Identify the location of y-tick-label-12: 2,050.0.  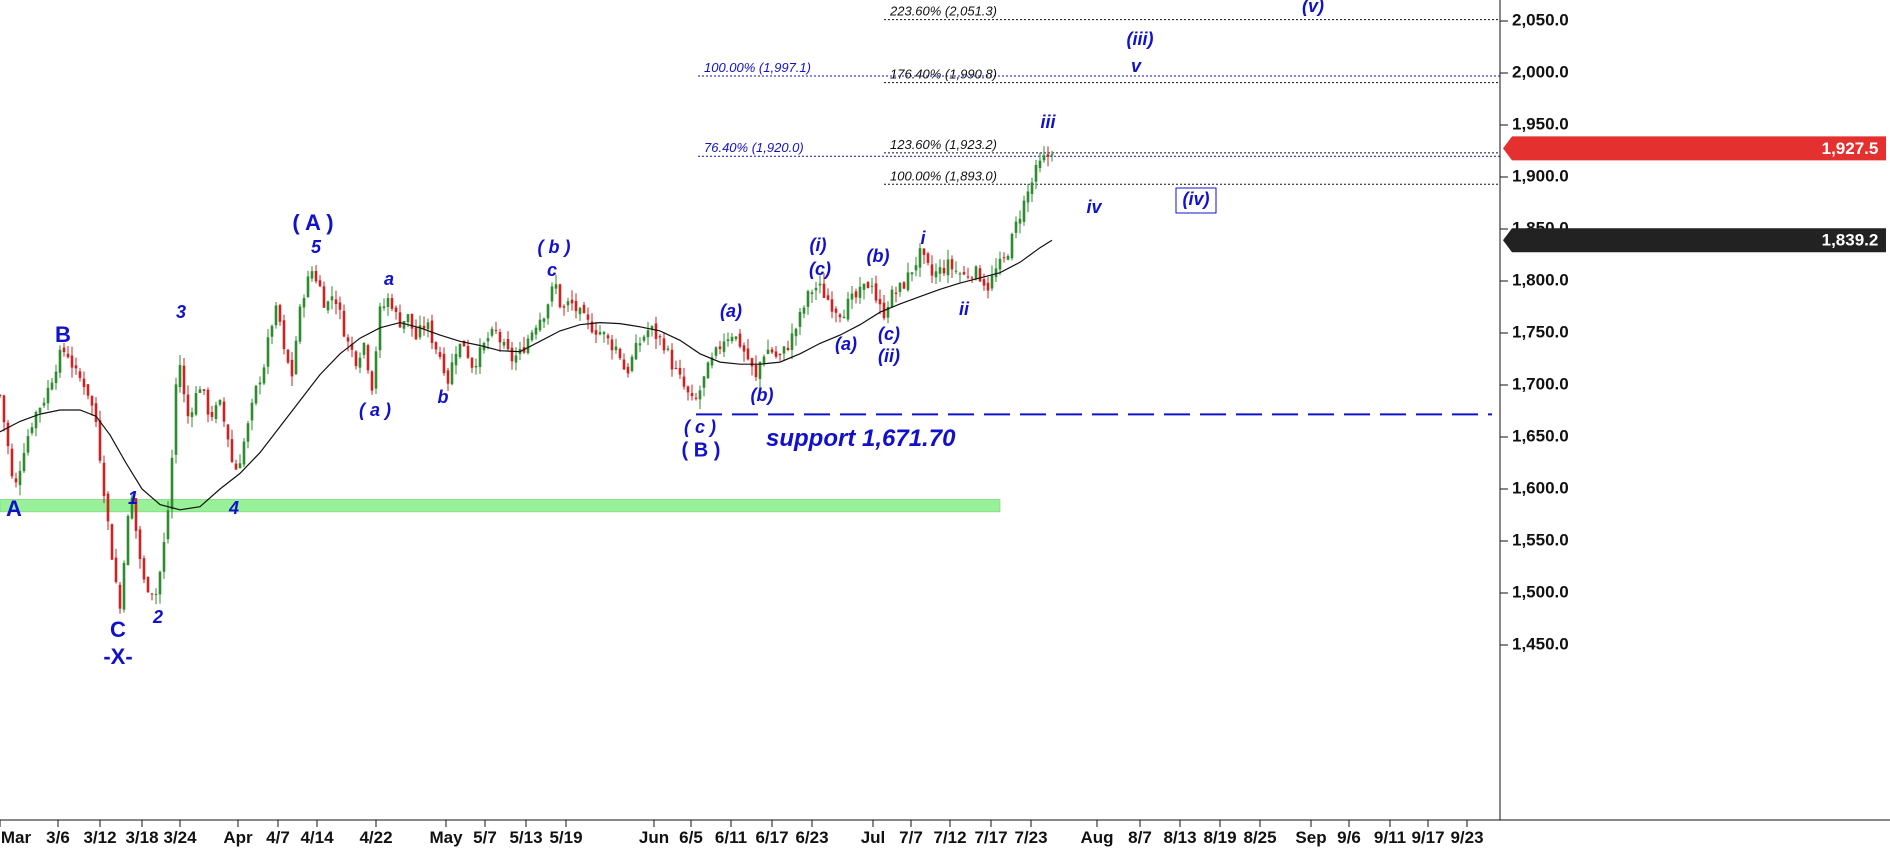
(1540, 19).